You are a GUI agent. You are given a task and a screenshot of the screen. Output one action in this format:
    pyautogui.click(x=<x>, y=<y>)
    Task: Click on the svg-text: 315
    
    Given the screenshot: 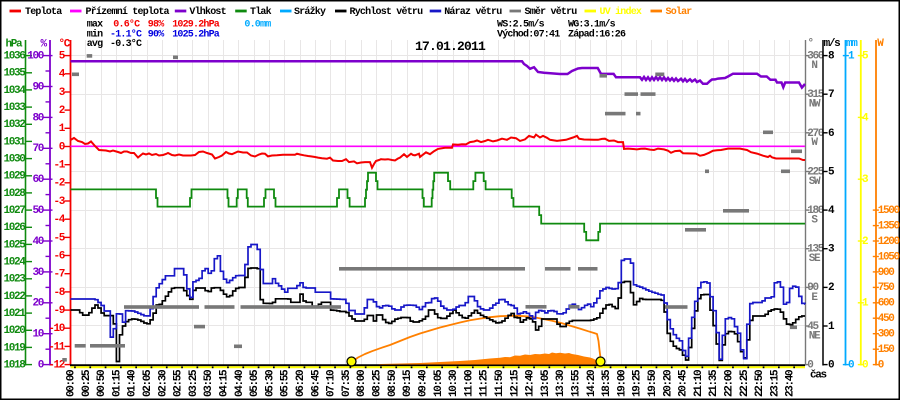 What is the action you would take?
    pyautogui.click(x=816, y=95)
    